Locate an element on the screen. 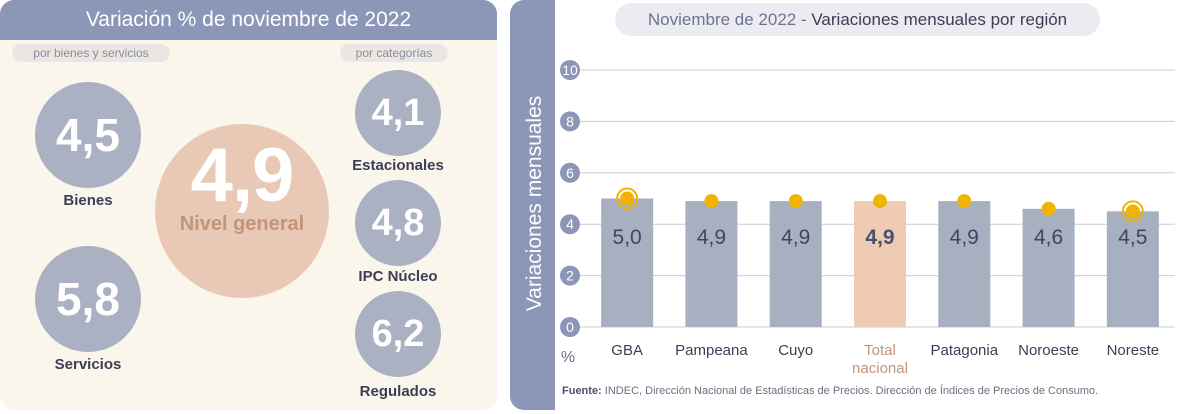 This screenshot has height=414, width=1200. subtitle-bienes-servicios: por bienes y servicios is located at coordinates (91, 53).